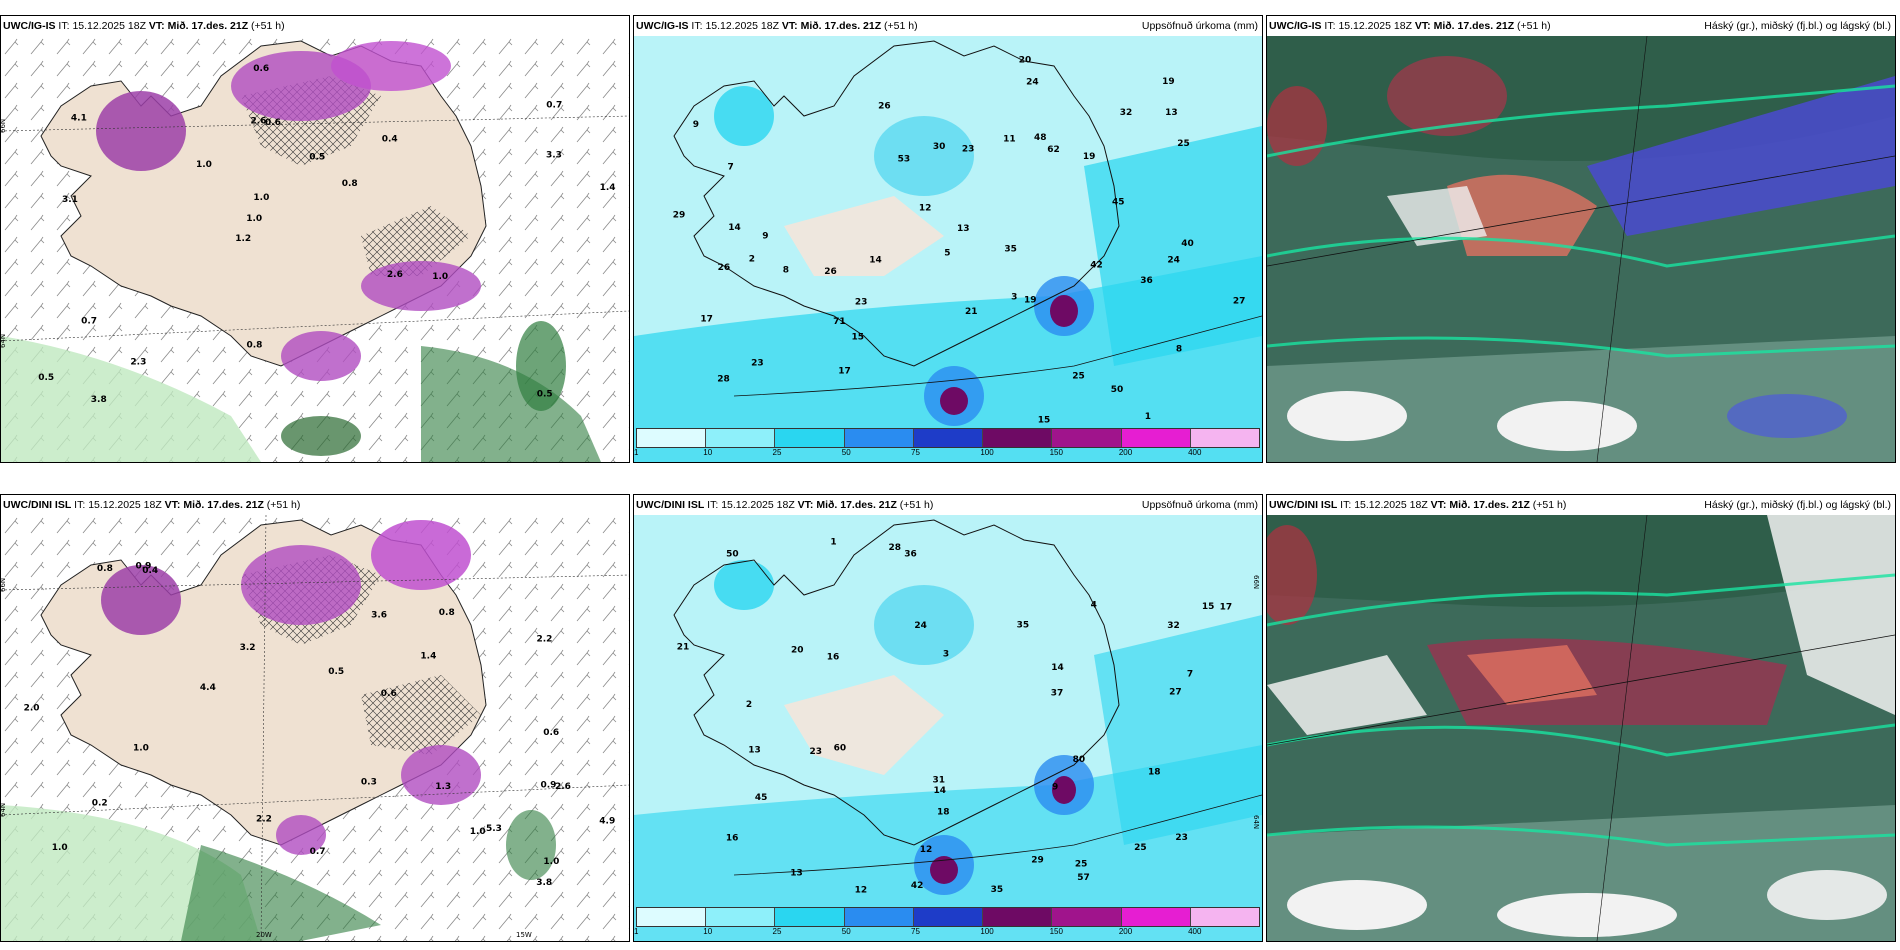 The image size is (1900, 950). I want to click on precip-legend, so click(948, 438).